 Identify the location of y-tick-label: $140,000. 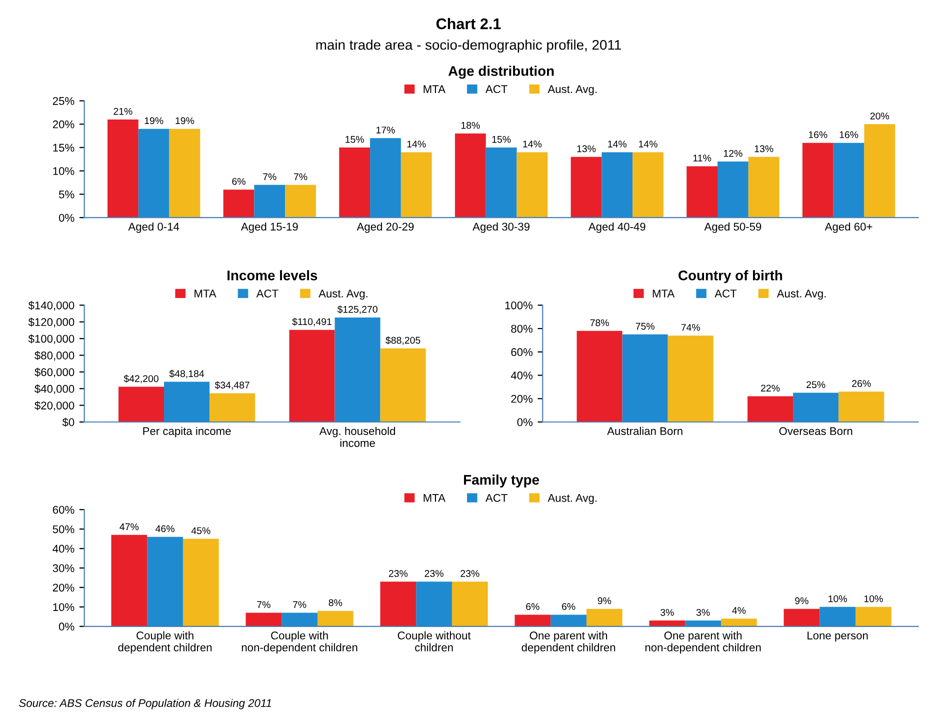
(51, 306).